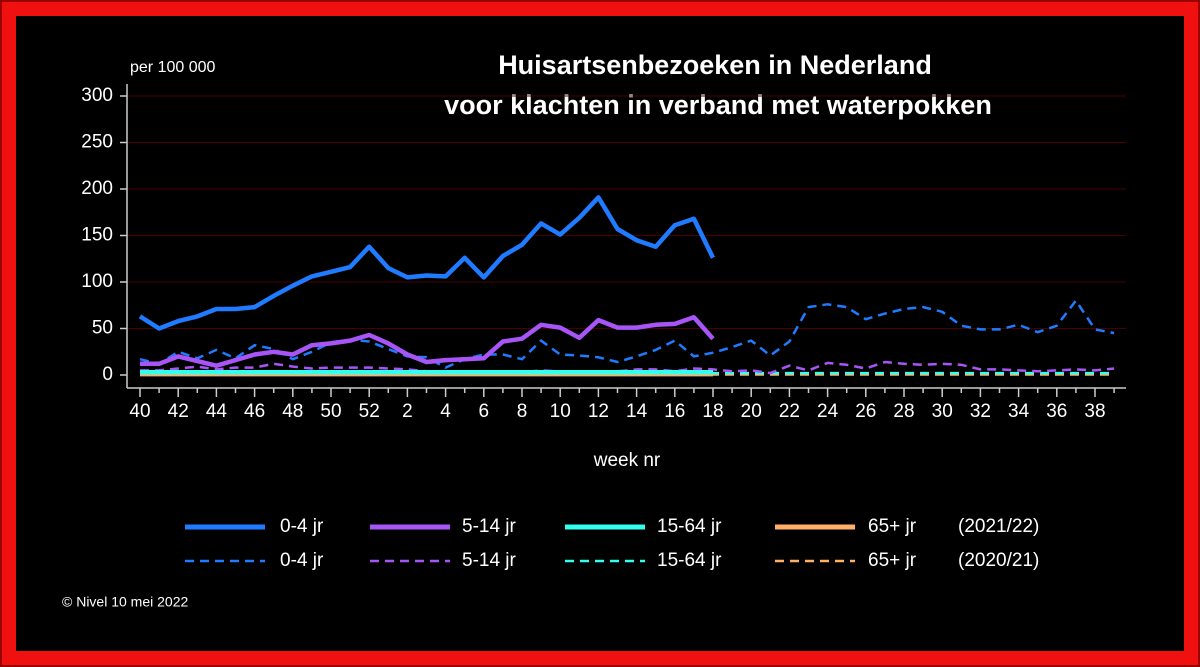 This screenshot has width=1200, height=667. What do you see at coordinates (560, 411) in the screenshot?
I see `x-tick-label: 10` at bounding box center [560, 411].